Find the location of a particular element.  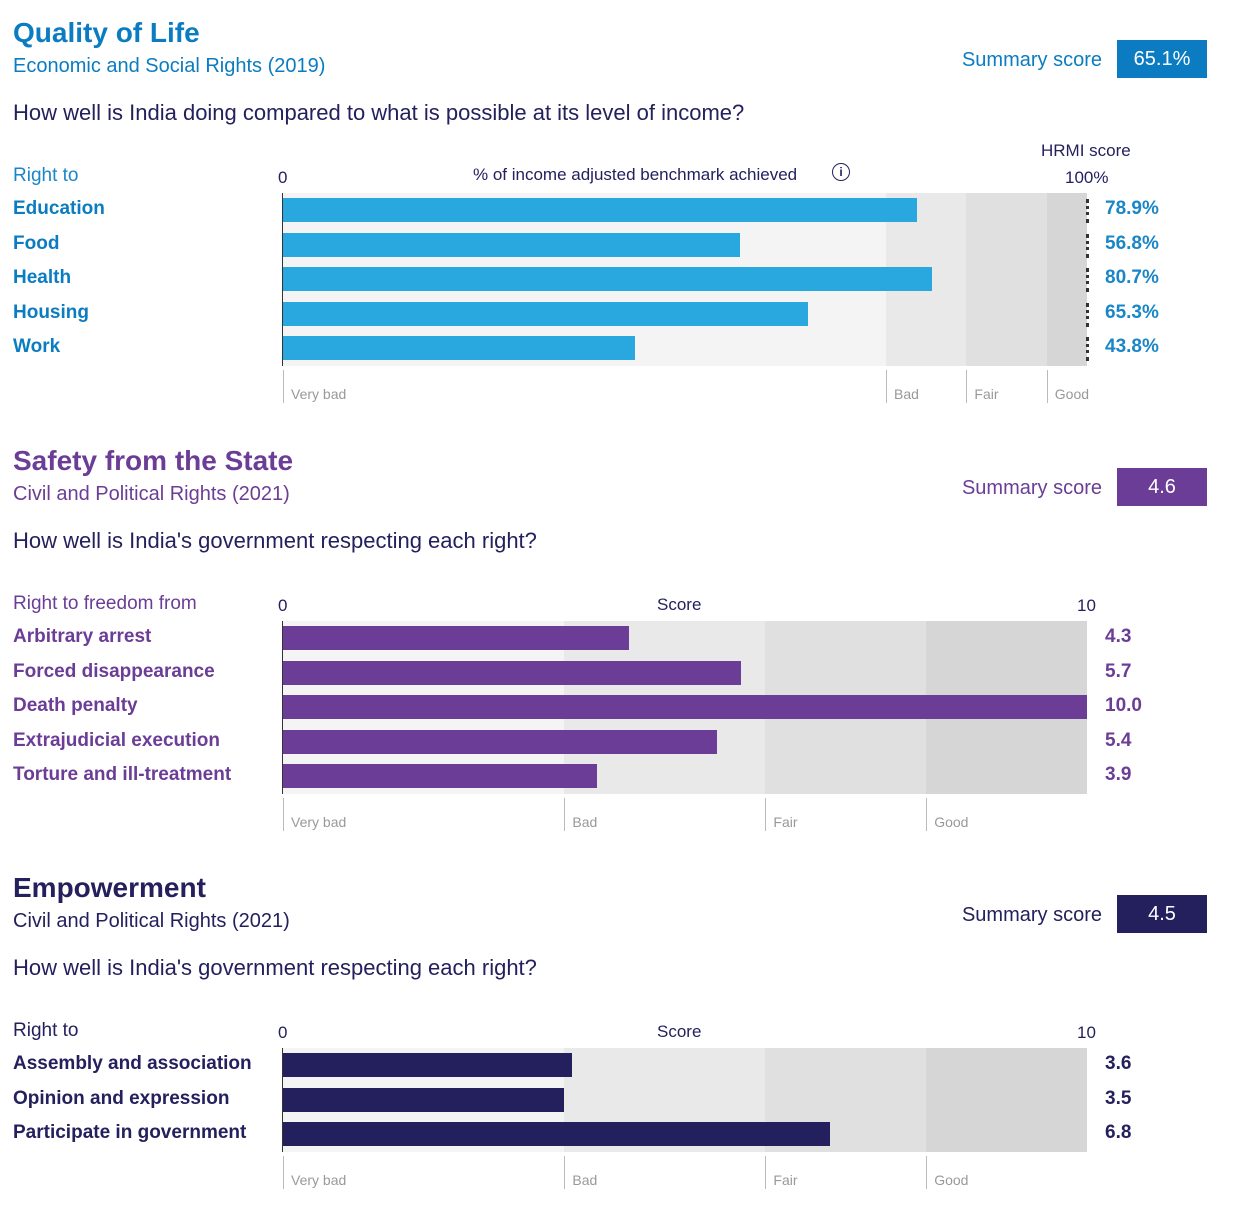

bar-work is located at coordinates (459, 348).